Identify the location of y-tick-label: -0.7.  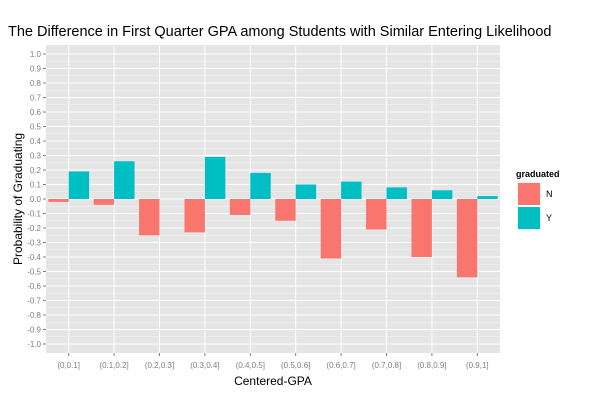
(34, 301).